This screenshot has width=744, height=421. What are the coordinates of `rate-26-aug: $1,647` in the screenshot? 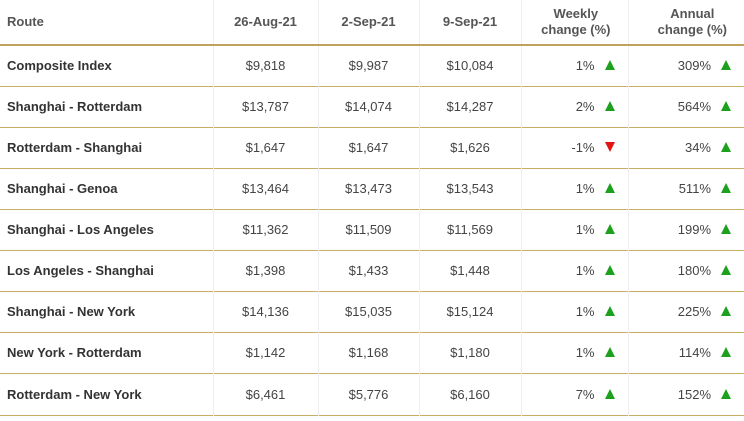 It's located at (265, 147).